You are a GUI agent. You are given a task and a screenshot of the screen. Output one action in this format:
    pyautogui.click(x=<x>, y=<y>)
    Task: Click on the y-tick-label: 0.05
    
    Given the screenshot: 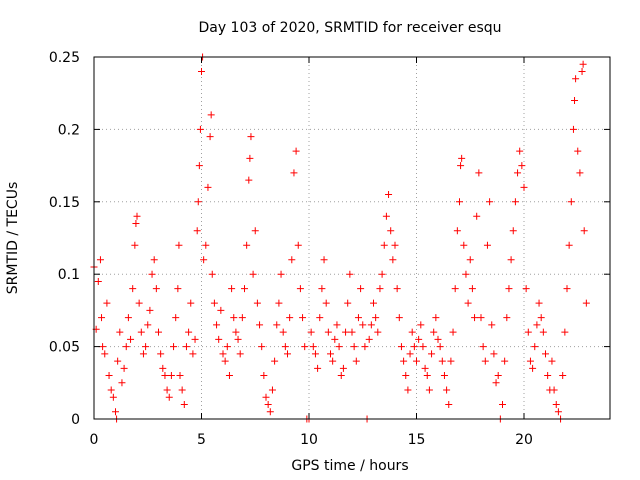 What is the action you would take?
    pyautogui.click(x=64, y=348)
    